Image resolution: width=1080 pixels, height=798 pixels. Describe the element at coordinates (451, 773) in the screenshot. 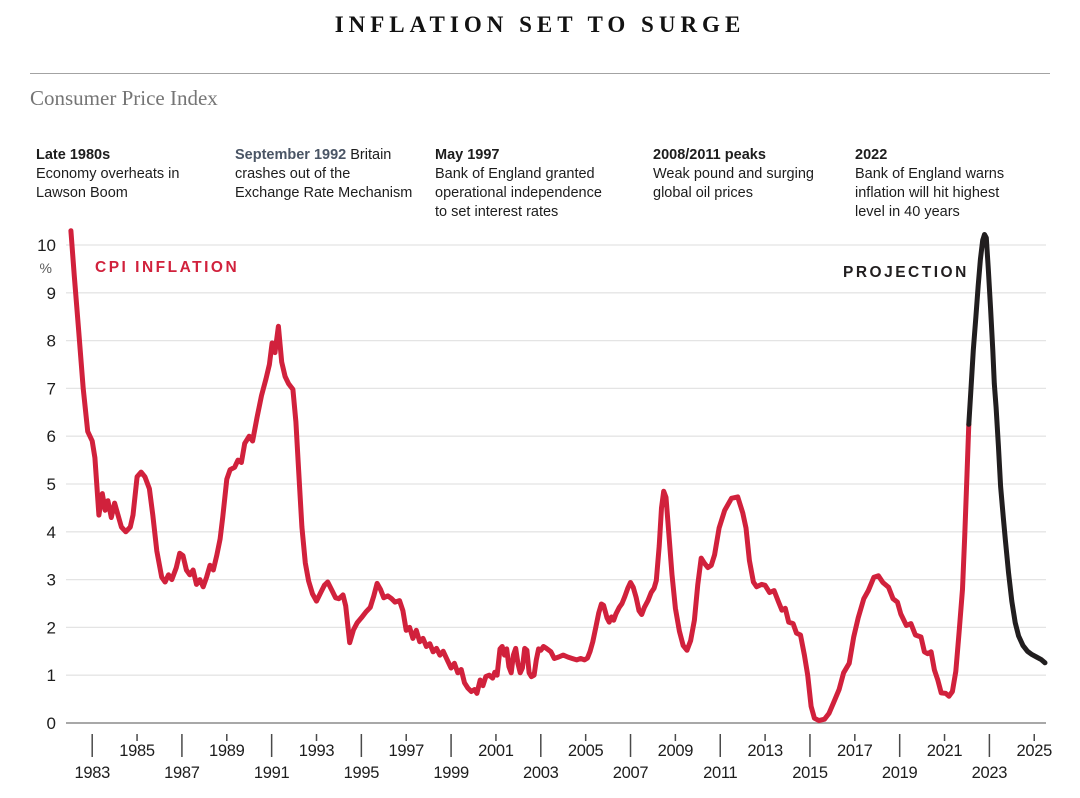

I see `x-axis-label: 1999` at that location.